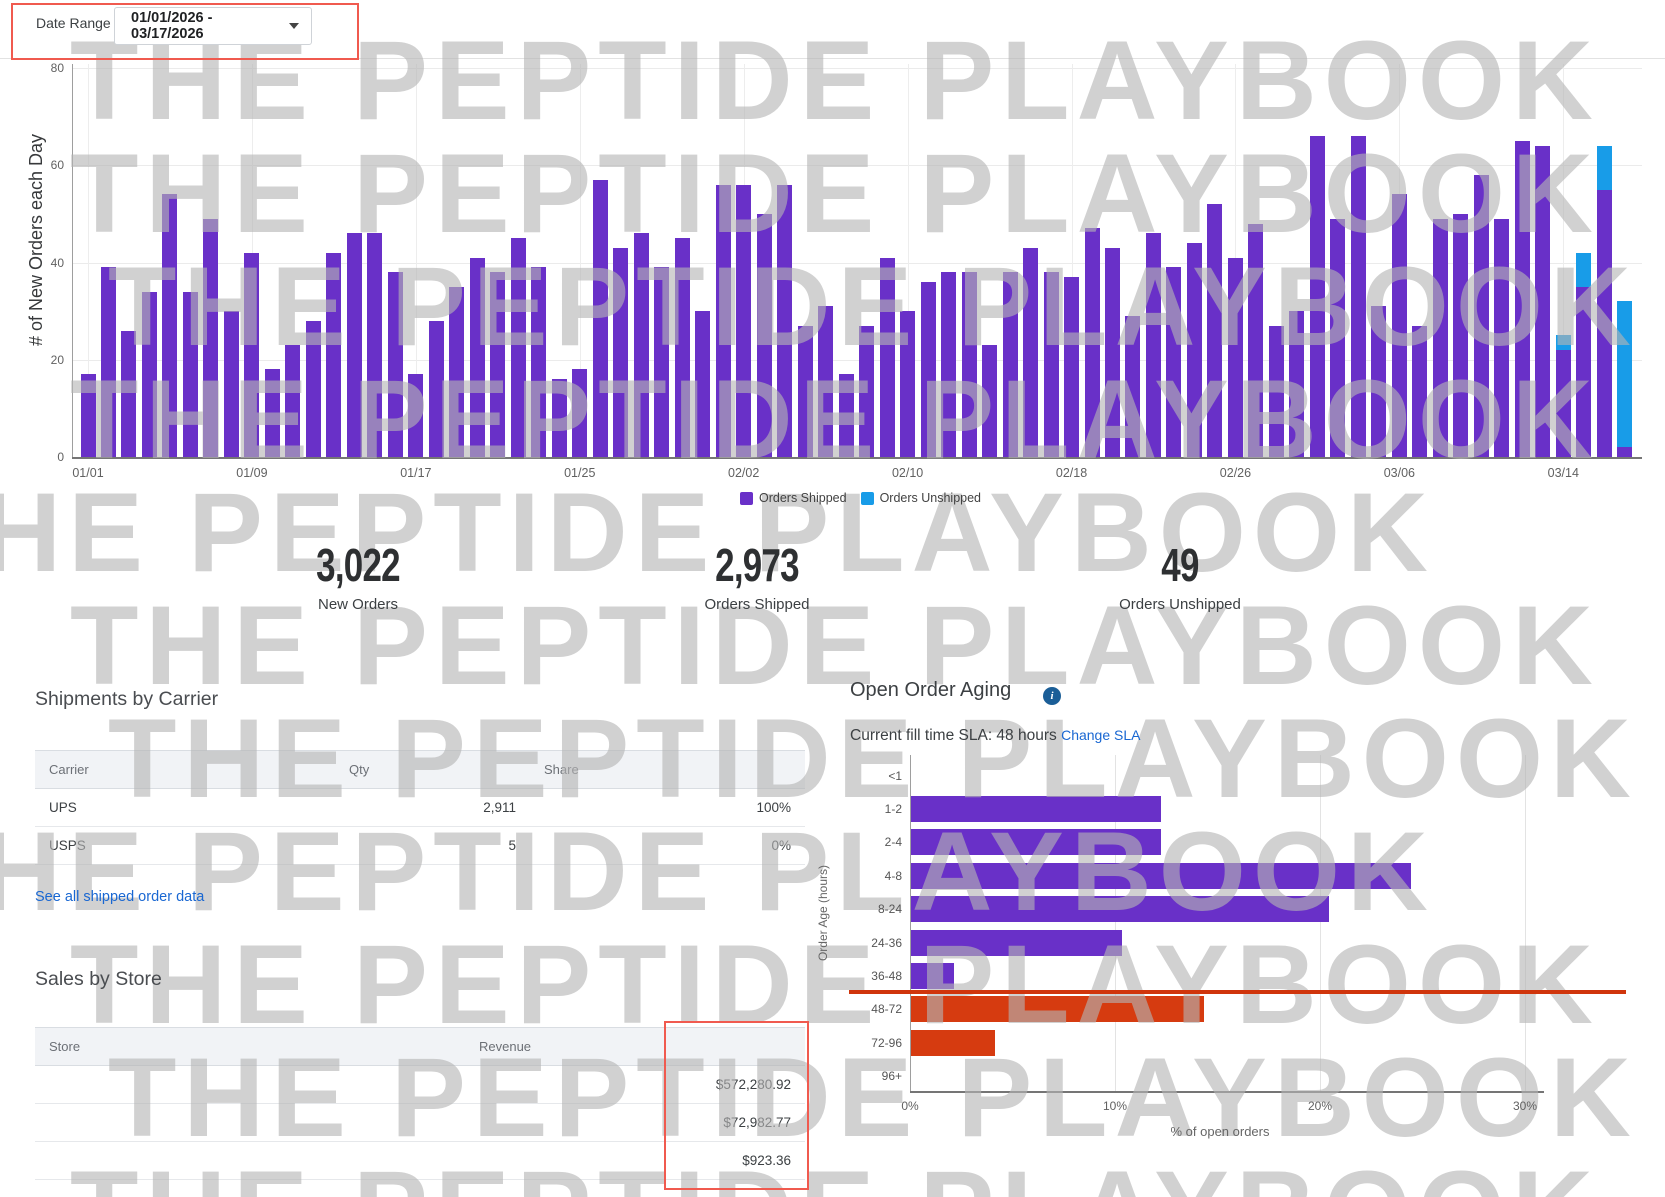  I want to click on x-tick-label: 03/06, so click(1399, 473).